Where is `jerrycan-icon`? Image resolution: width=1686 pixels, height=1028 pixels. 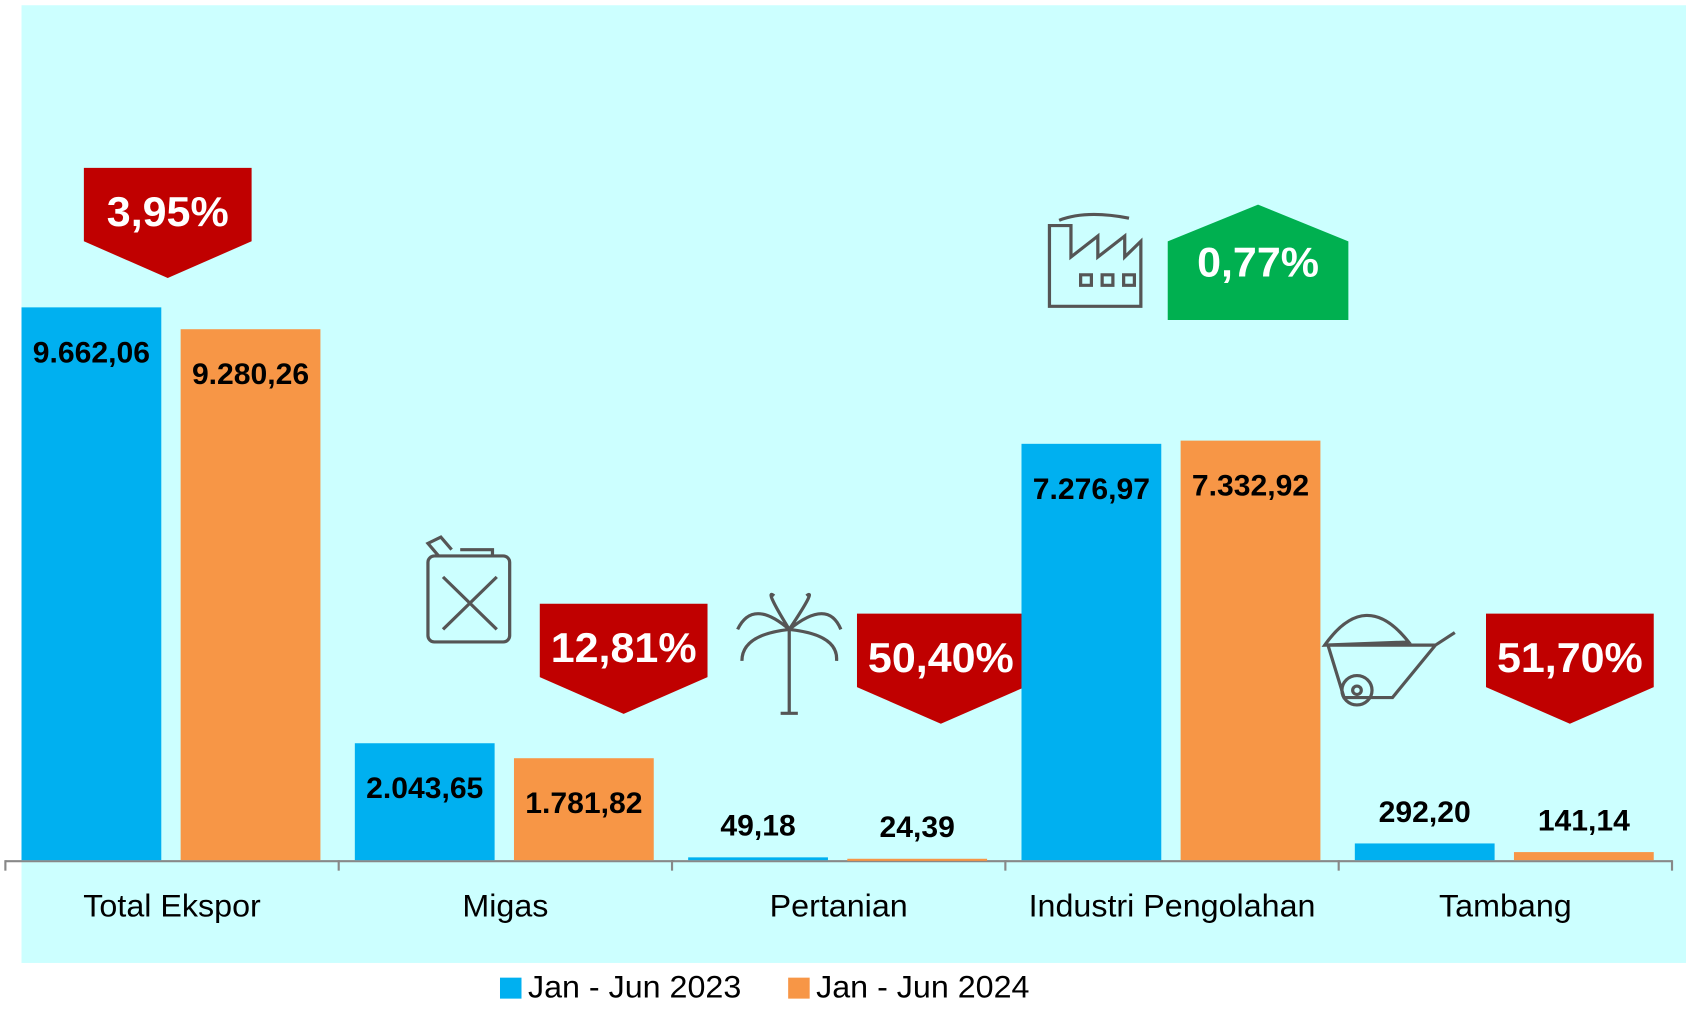
jerrycan-icon is located at coordinates (468, 589).